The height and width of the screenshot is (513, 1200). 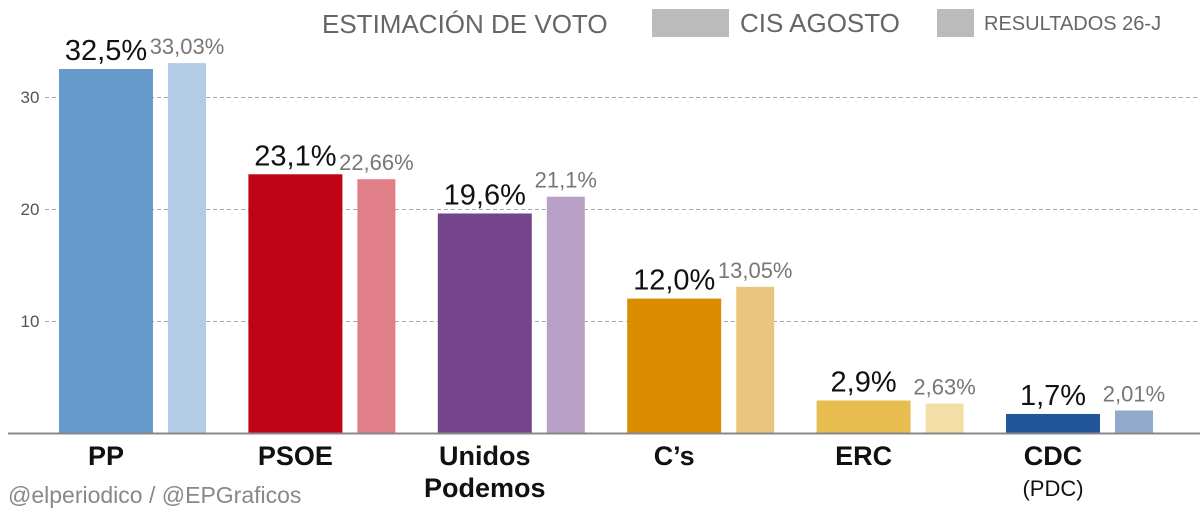 I want to click on data-label-cis: 12,0%, so click(x=674, y=281).